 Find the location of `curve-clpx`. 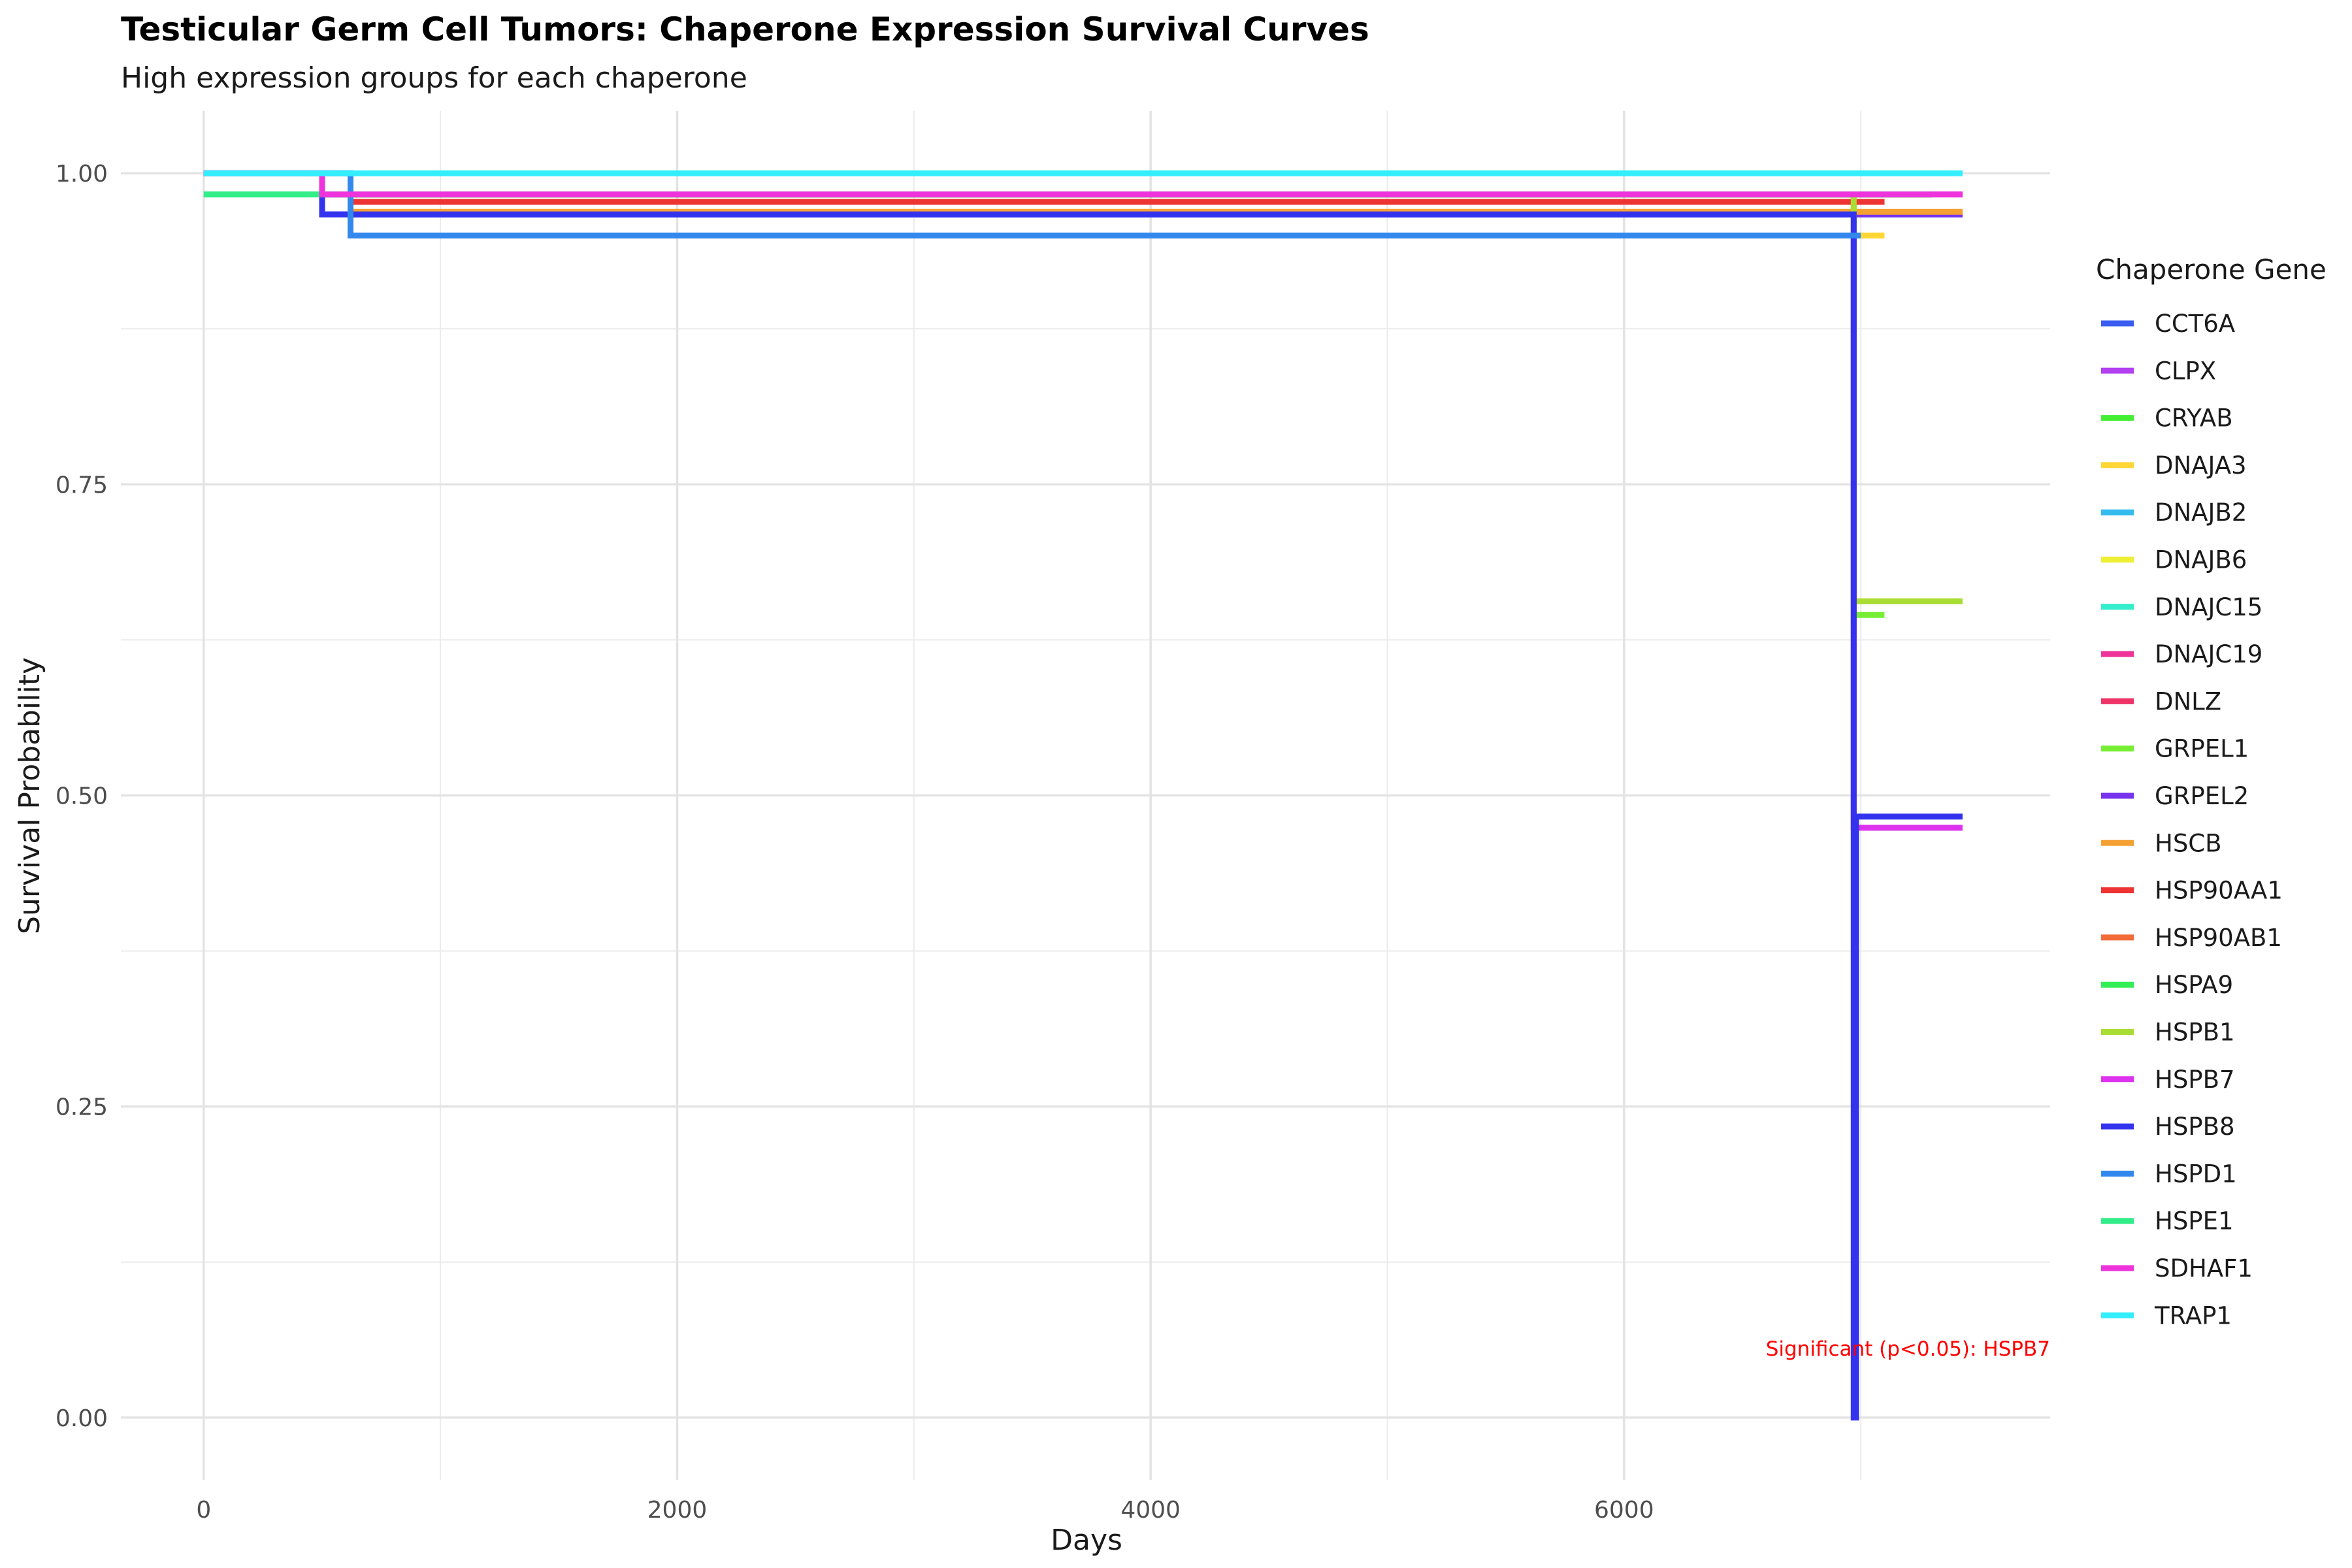

curve-clpx is located at coordinates (1067, 184).